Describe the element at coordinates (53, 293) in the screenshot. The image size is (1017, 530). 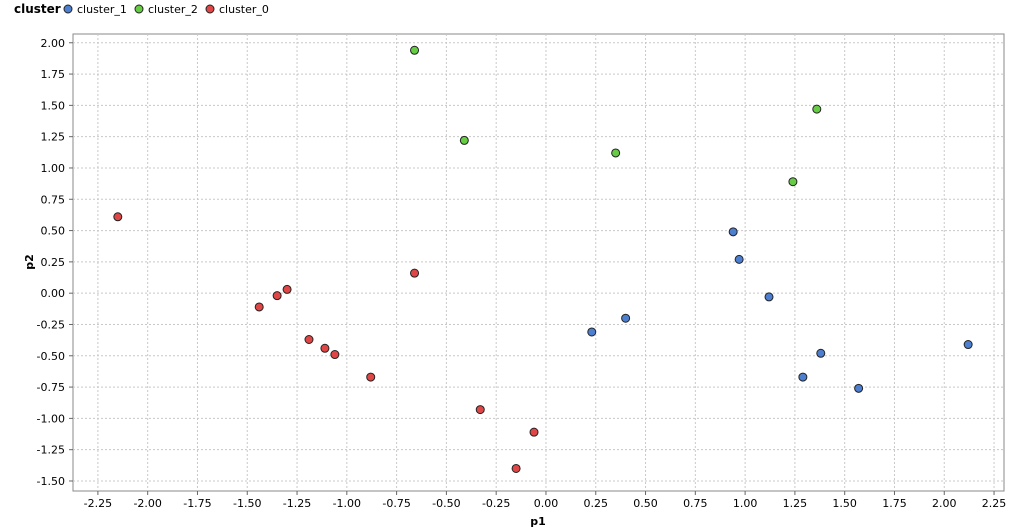
I see `y-tick-label: 0.00` at that location.